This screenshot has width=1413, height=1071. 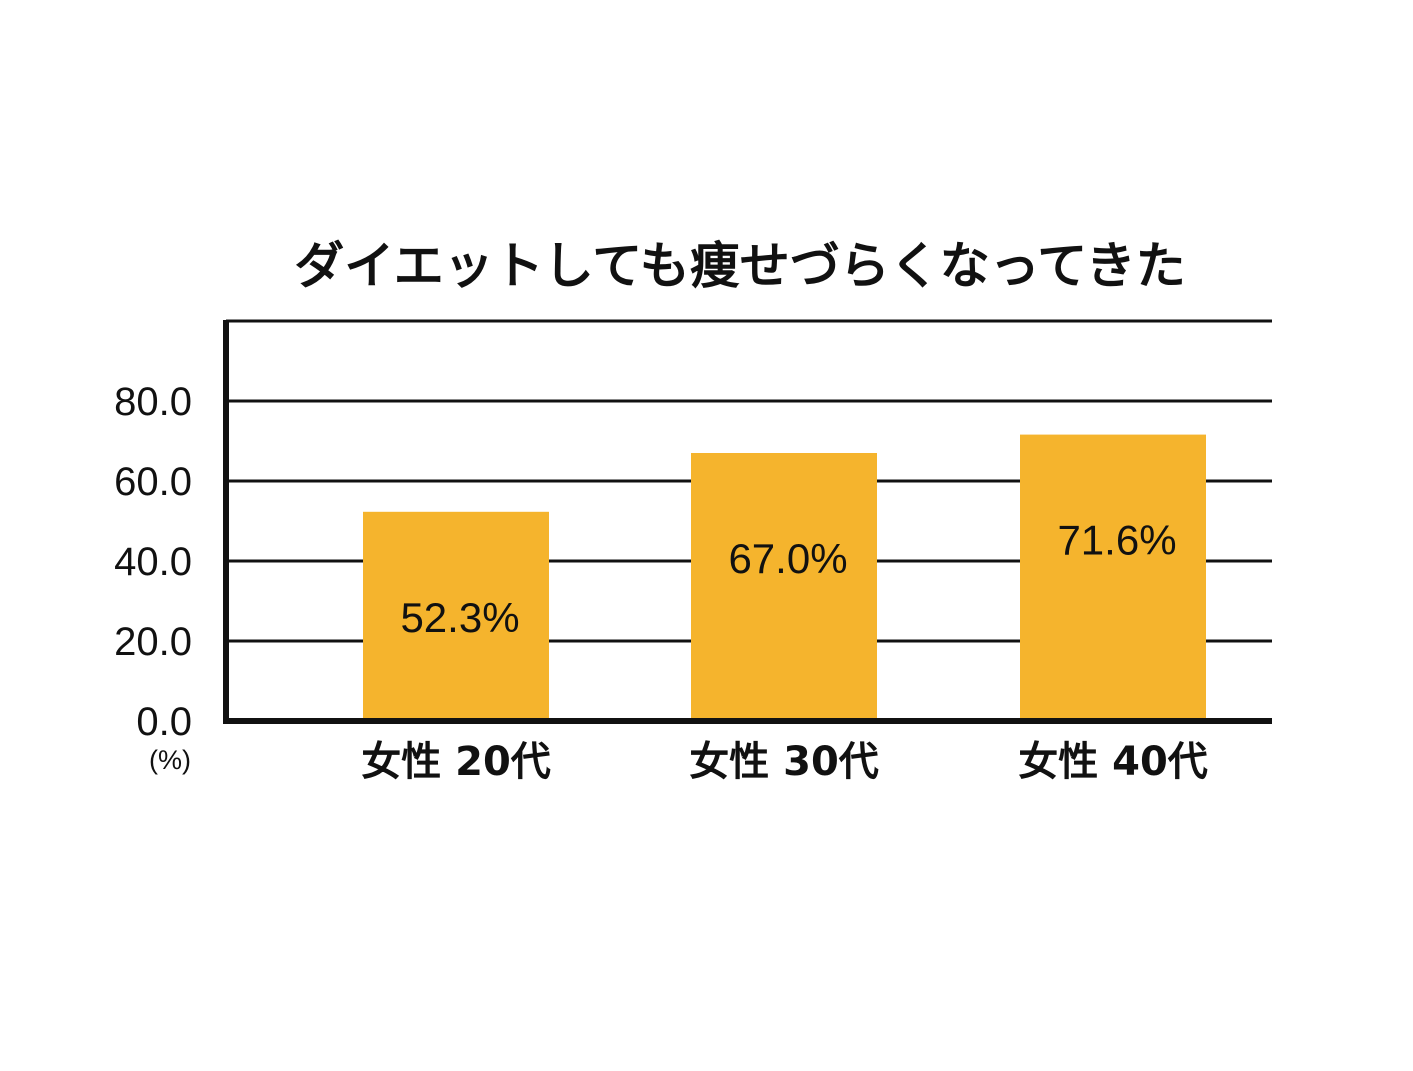 I want to click on x-axis-categories: 女性 20代 女性 30代 女性 40代, so click(x=784, y=762).